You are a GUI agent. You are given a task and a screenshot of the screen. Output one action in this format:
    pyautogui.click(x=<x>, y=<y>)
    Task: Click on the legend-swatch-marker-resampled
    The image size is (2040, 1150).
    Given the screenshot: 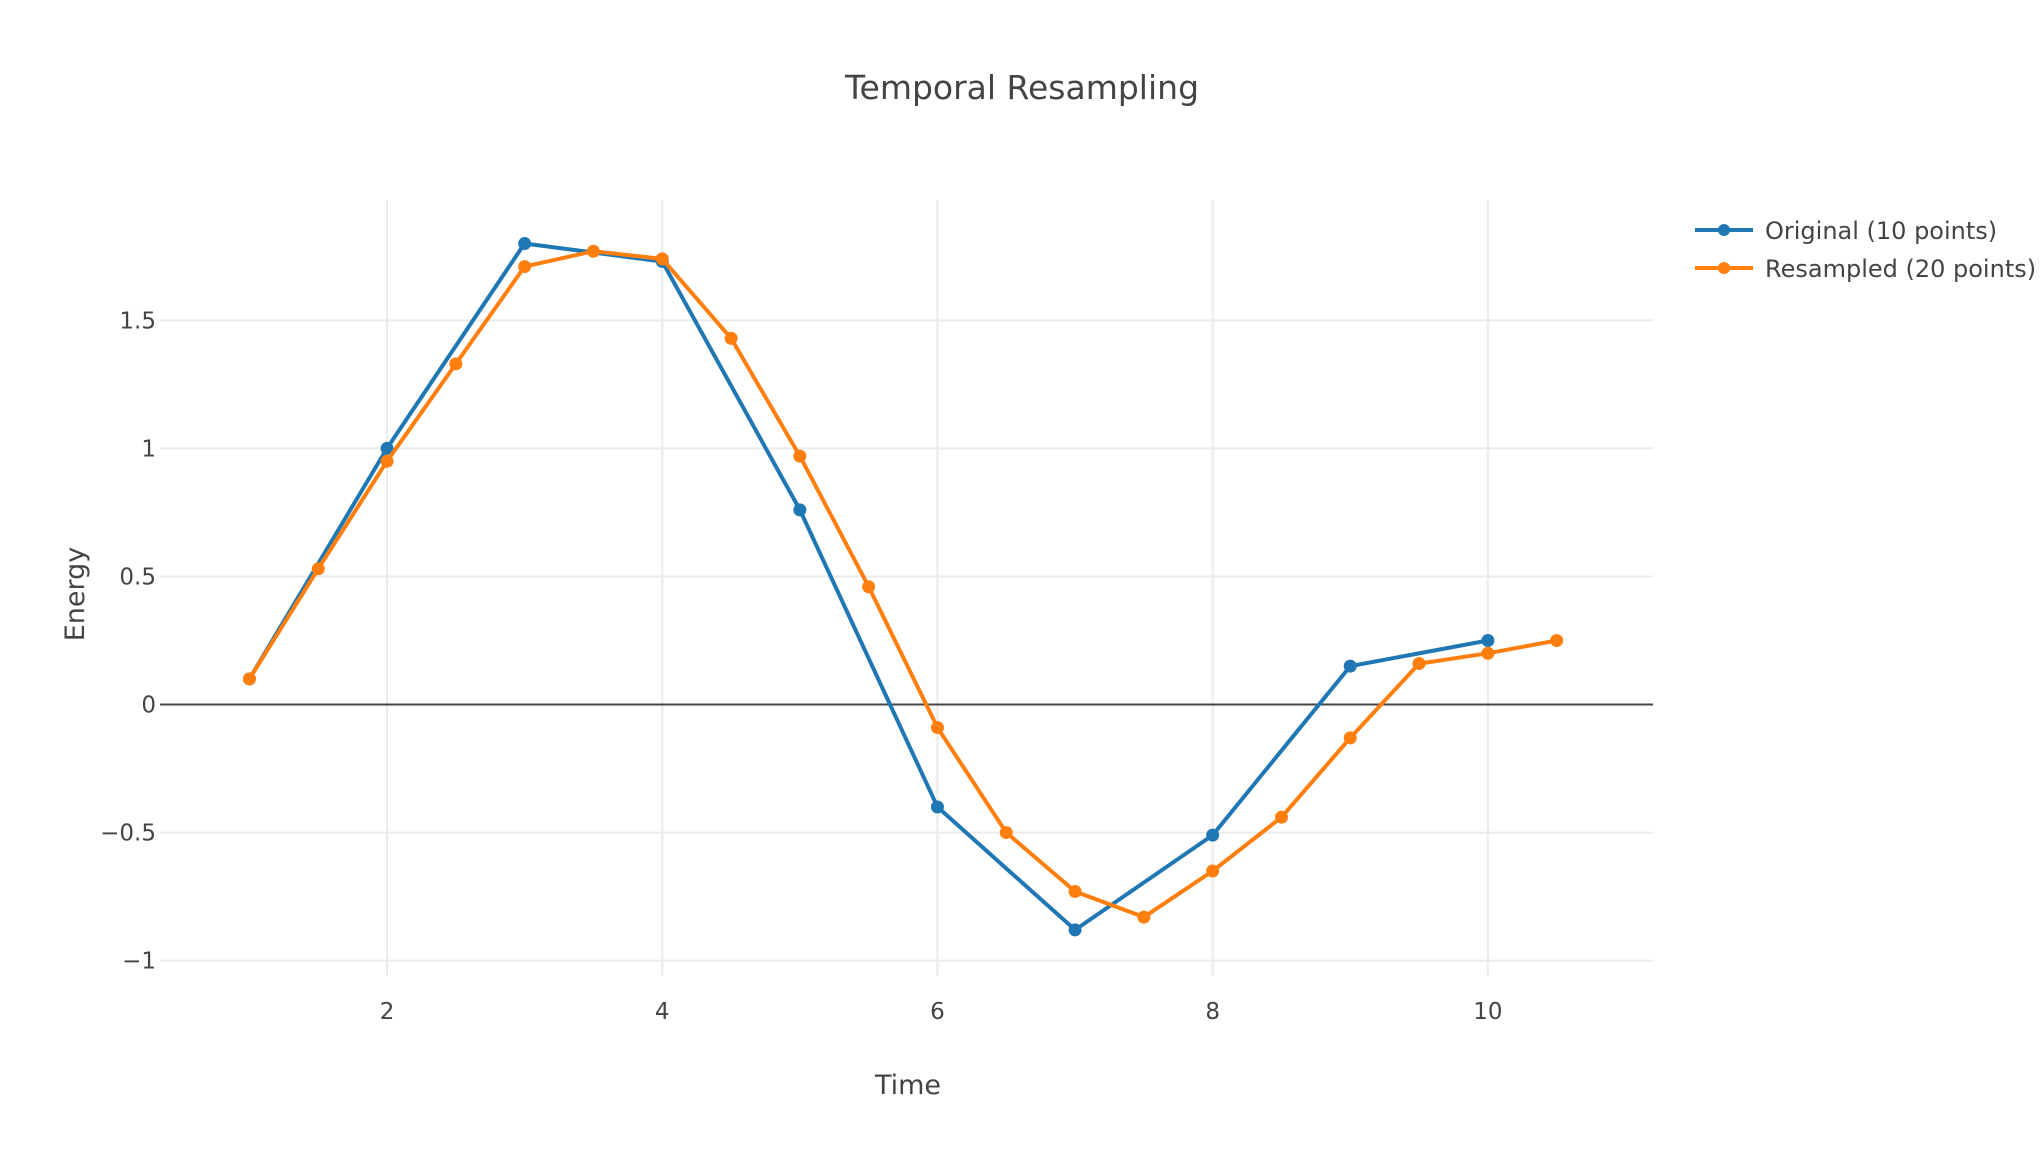 What is the action you would take?
    pyautogui.click(x=1724, y=268)
    